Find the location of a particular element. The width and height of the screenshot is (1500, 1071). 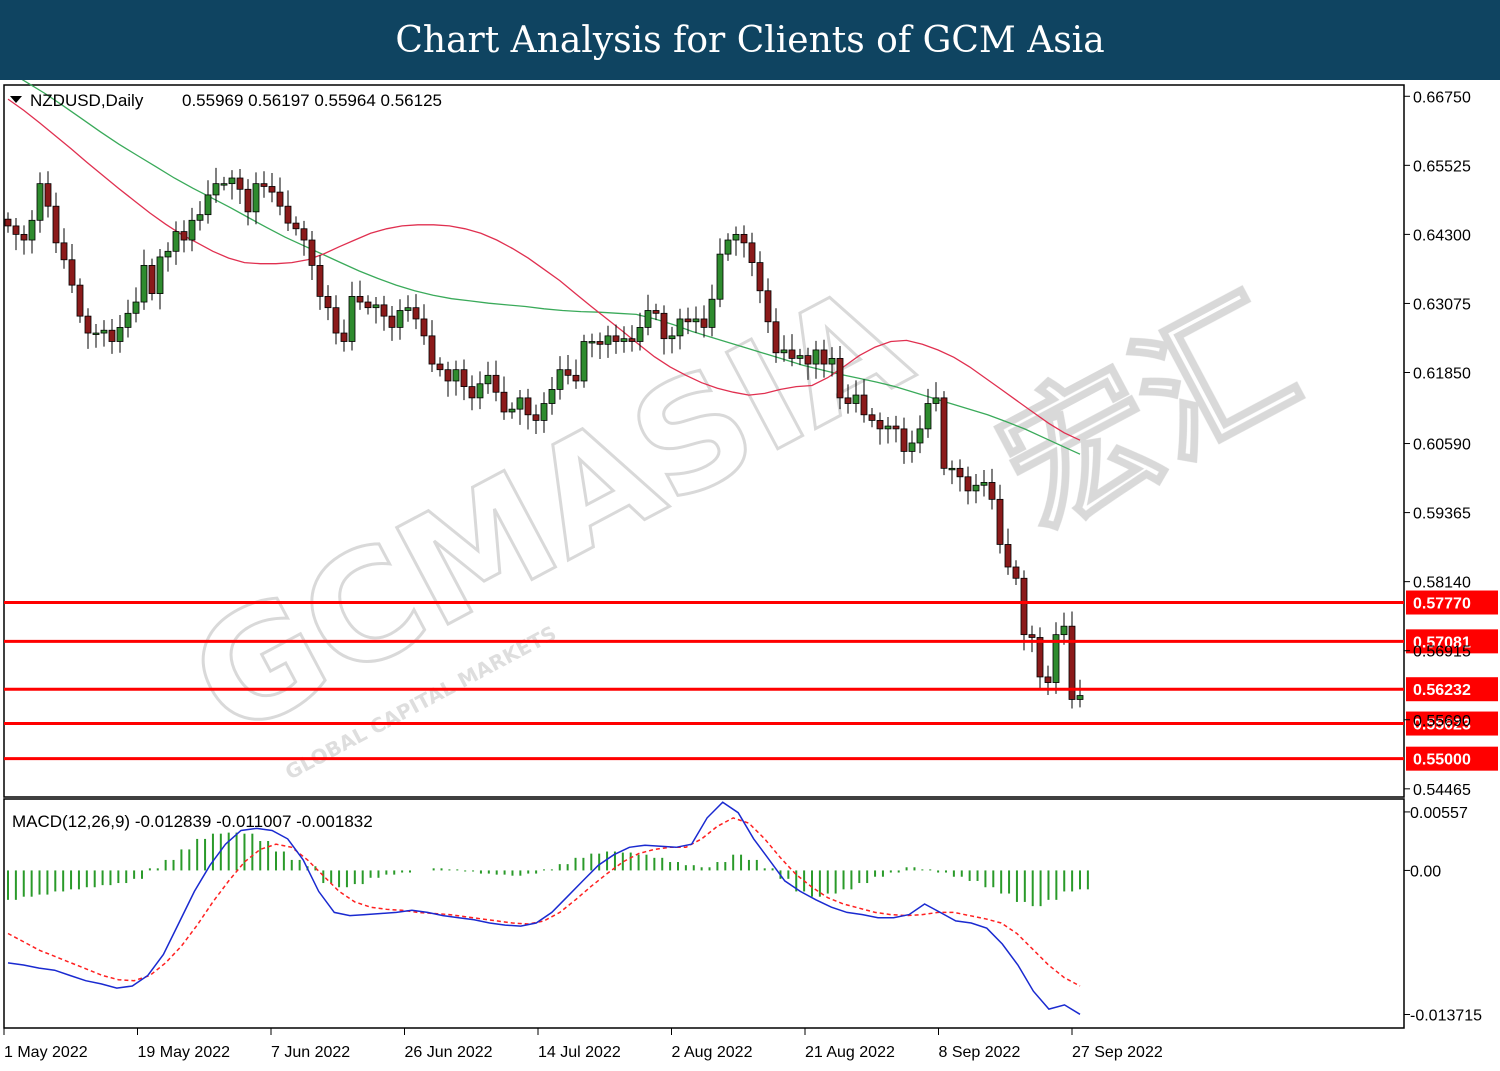

price-tick-label: 0.59365 is located at coordinates (1442, 514).